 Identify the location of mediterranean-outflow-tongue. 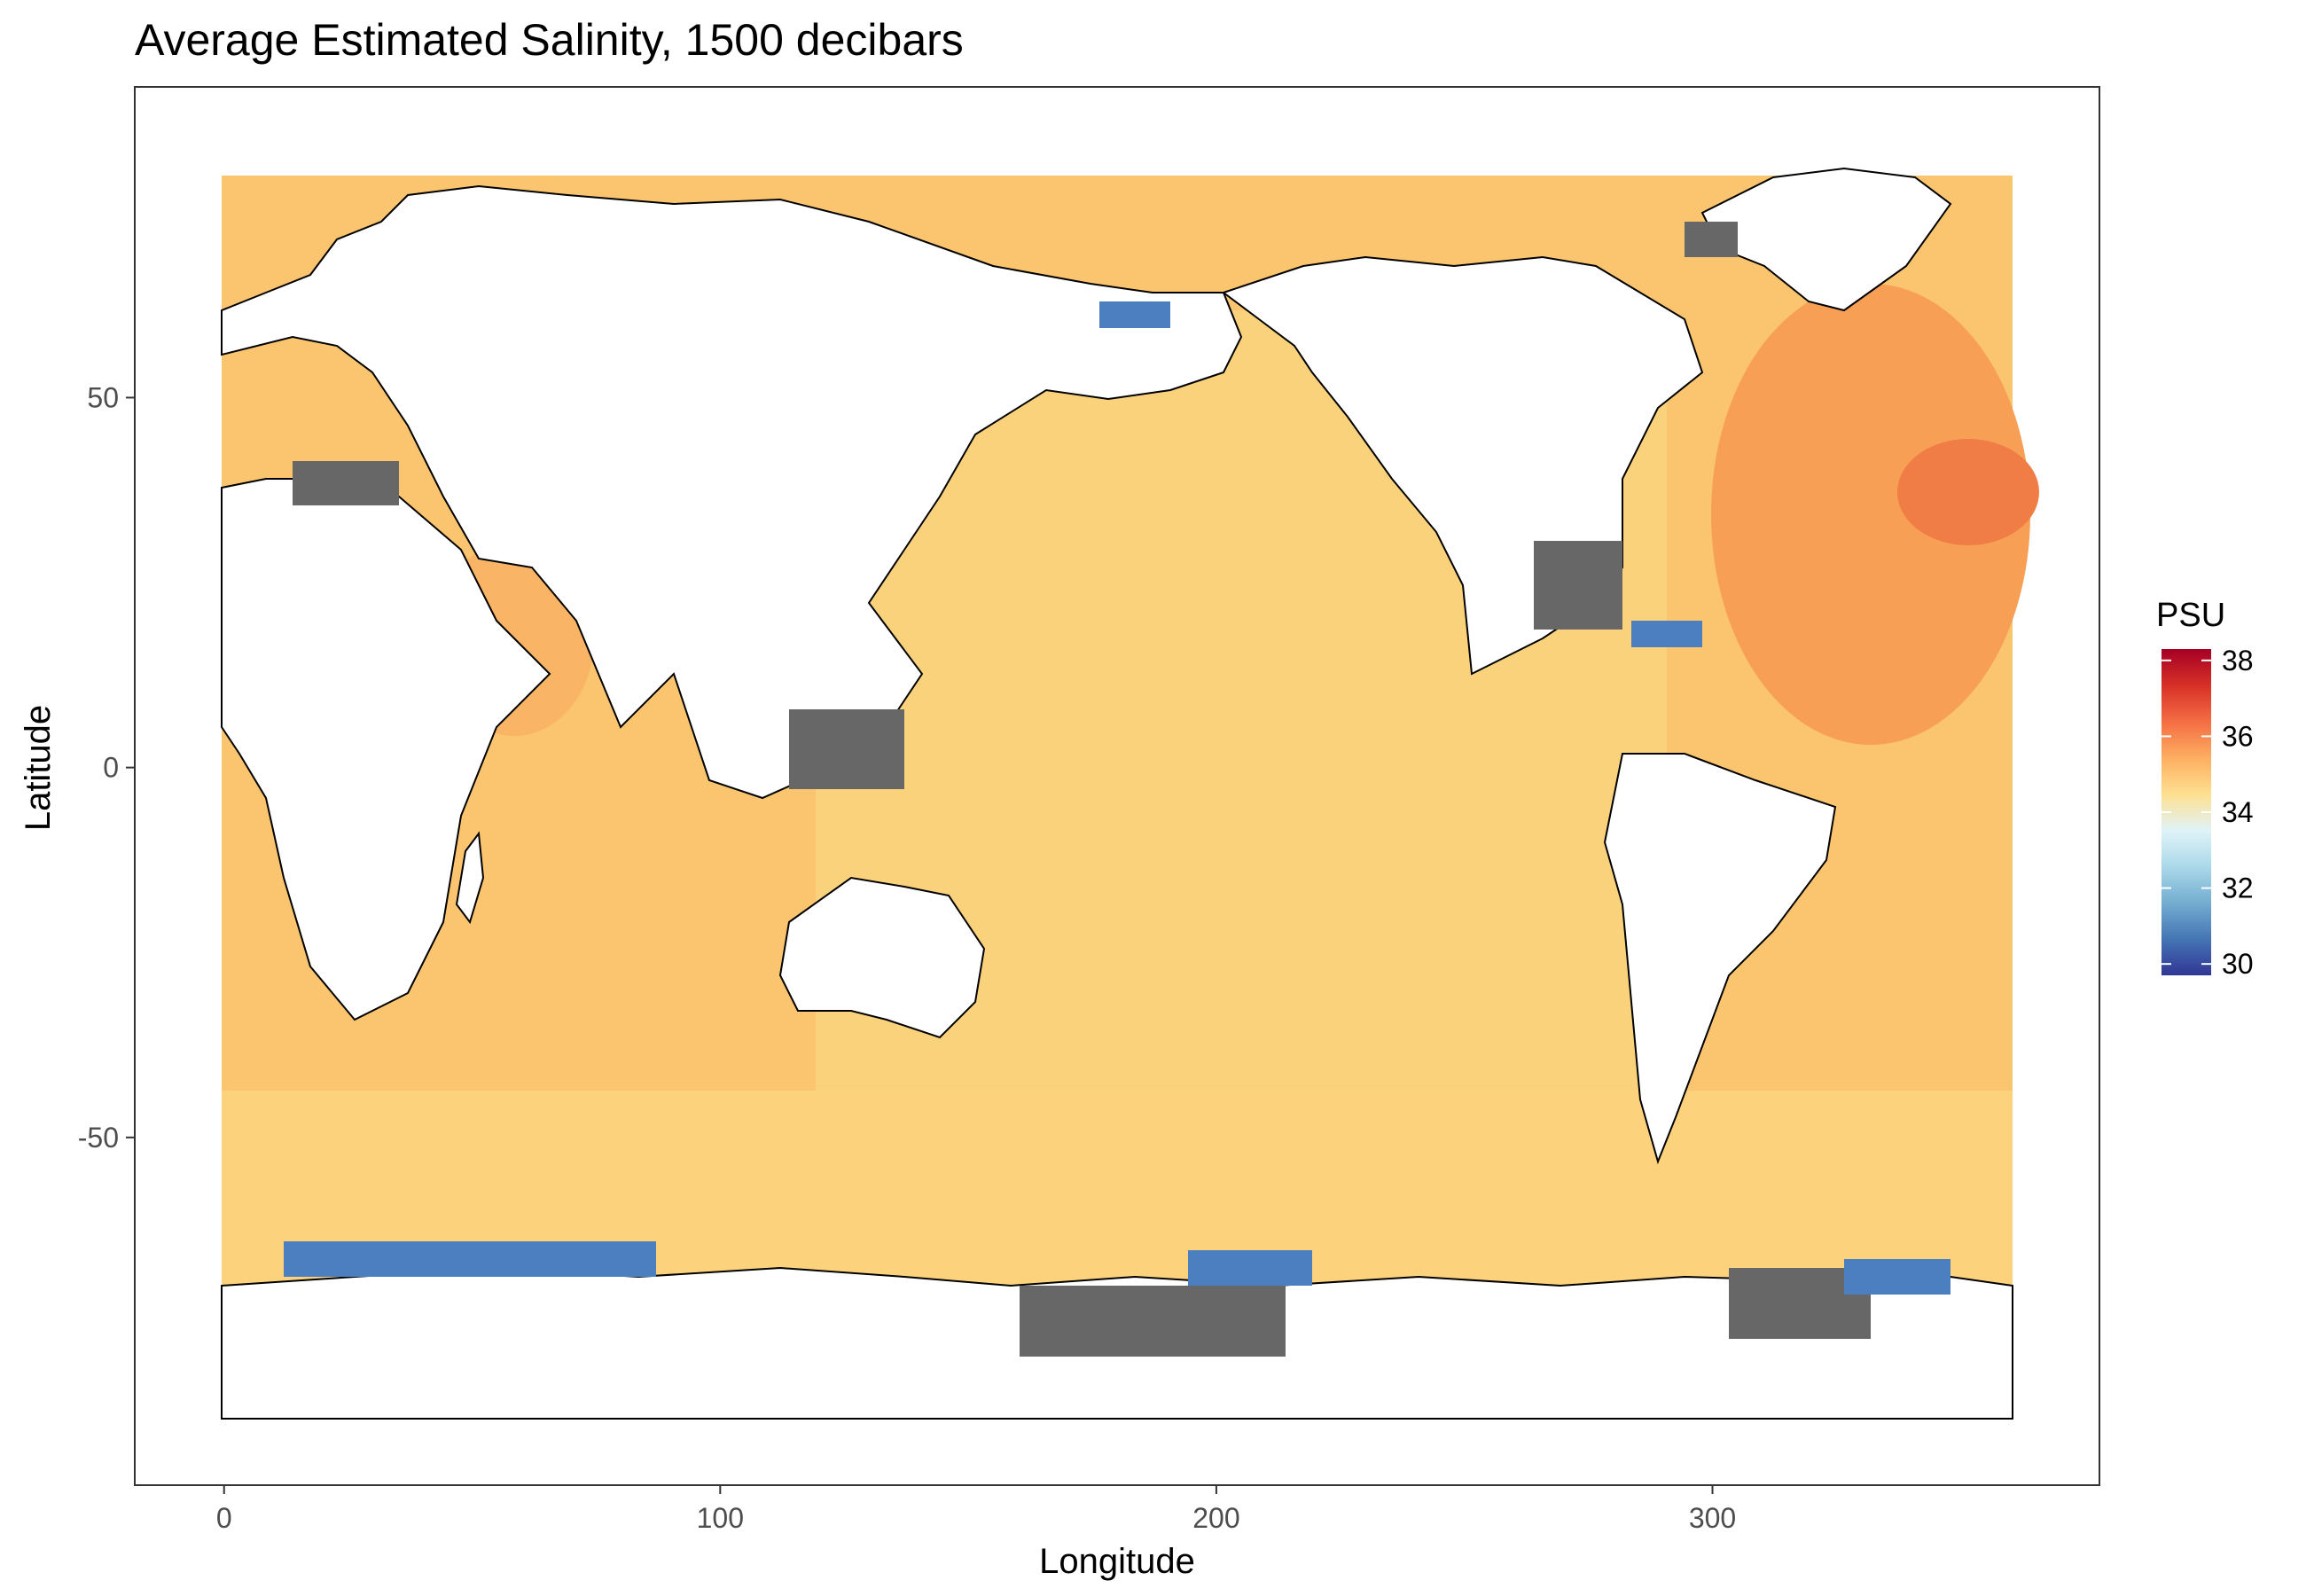
(1968, 492).